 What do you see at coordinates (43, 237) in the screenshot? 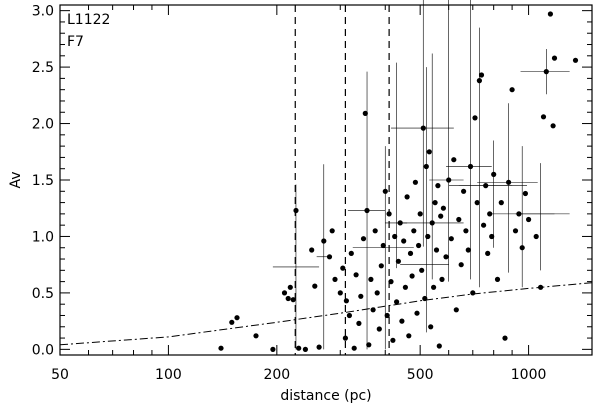
I see `y-tick-label: 1.0` at bounding box center [43, 237].